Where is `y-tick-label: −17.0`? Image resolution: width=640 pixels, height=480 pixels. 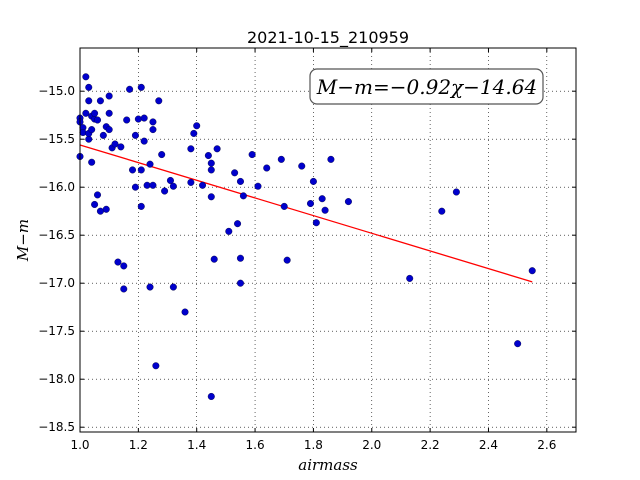
y-tick-label: −17.0 is located at coordinates (56, 283).